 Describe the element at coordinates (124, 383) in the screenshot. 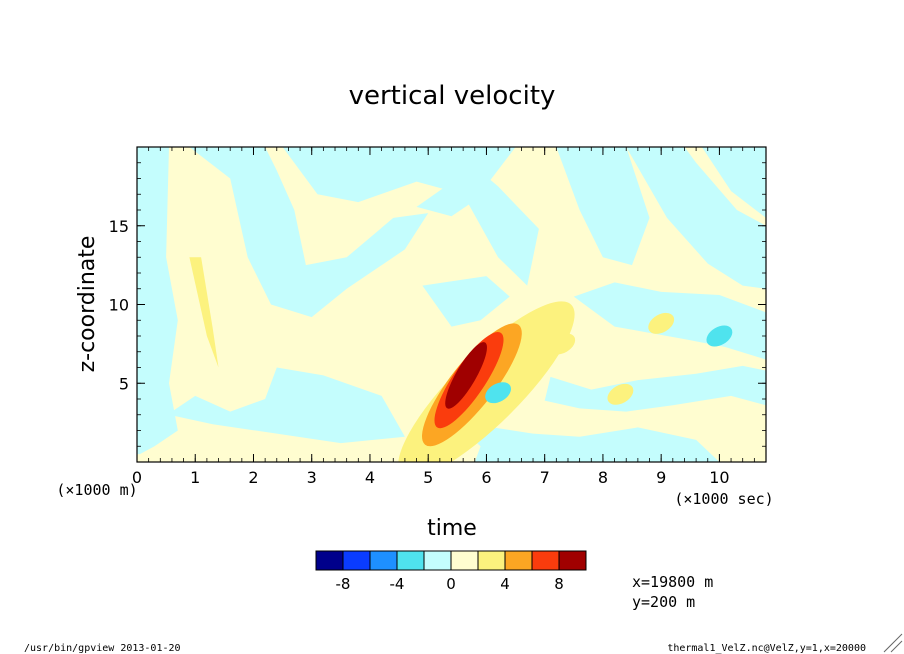

I see `y-tick-label: 5` at that location.